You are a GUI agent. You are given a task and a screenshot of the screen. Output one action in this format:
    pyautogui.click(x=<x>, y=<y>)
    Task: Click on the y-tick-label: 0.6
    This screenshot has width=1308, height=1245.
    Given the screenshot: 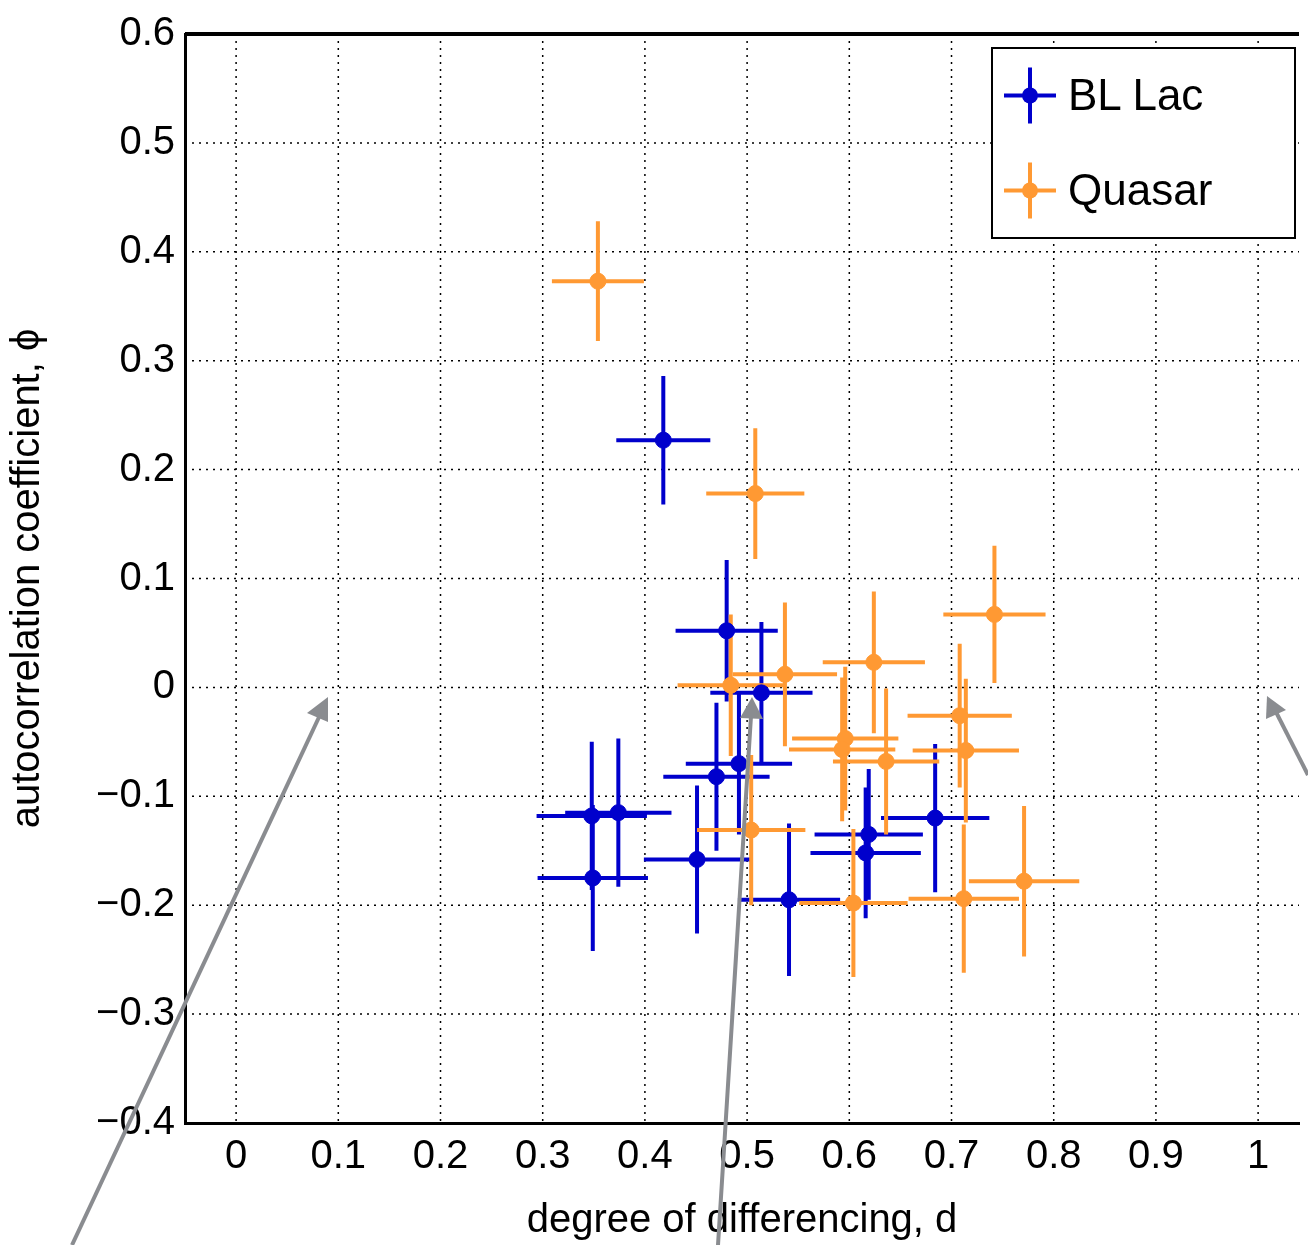 What is the action you would take?
    pyautogui.click(x=147, y=31)
    